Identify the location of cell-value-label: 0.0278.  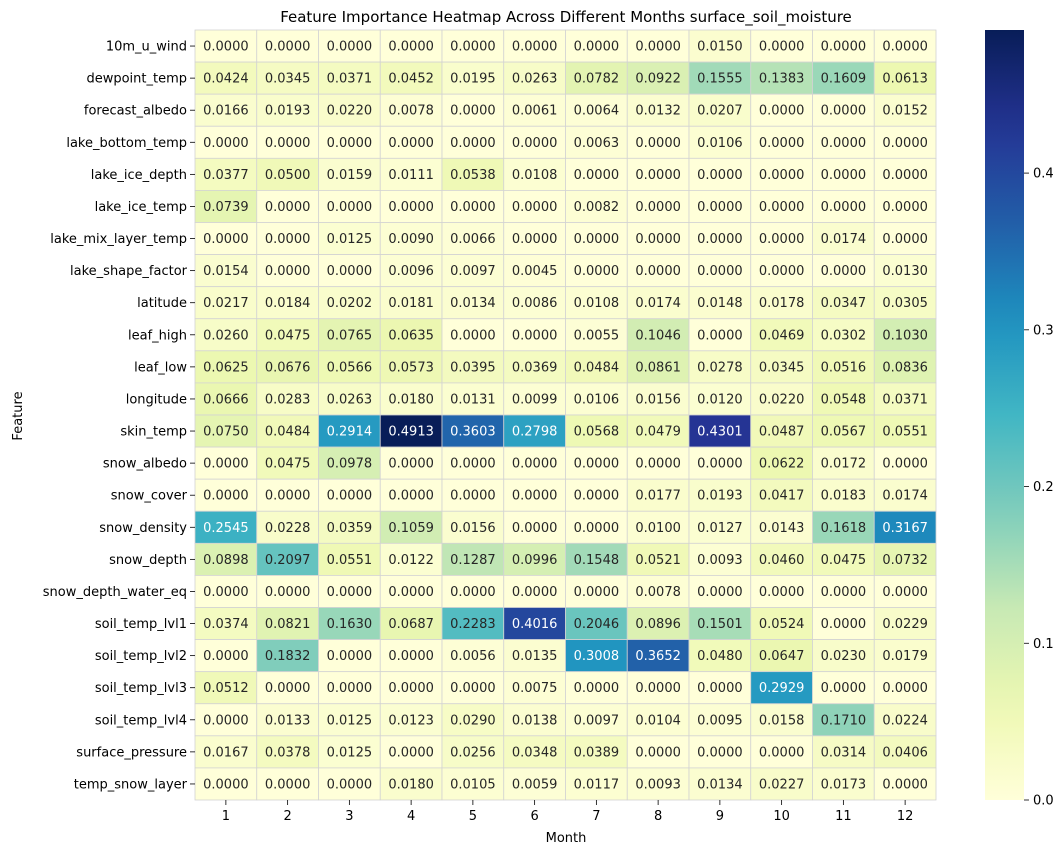
(720, 367).